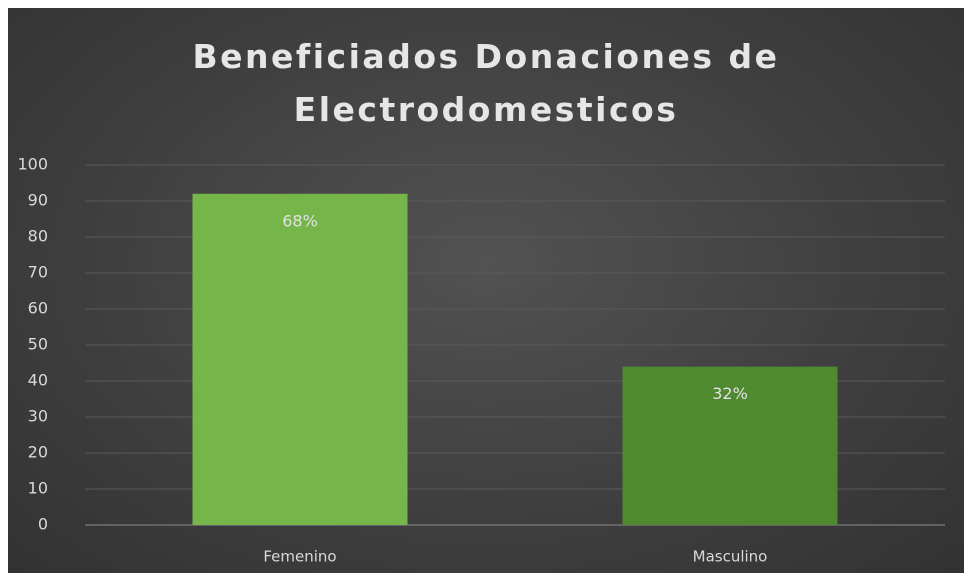  Describe the element at coordinates (32, 164) in the screenshot. I see `y-tick-label: 100` at that location.